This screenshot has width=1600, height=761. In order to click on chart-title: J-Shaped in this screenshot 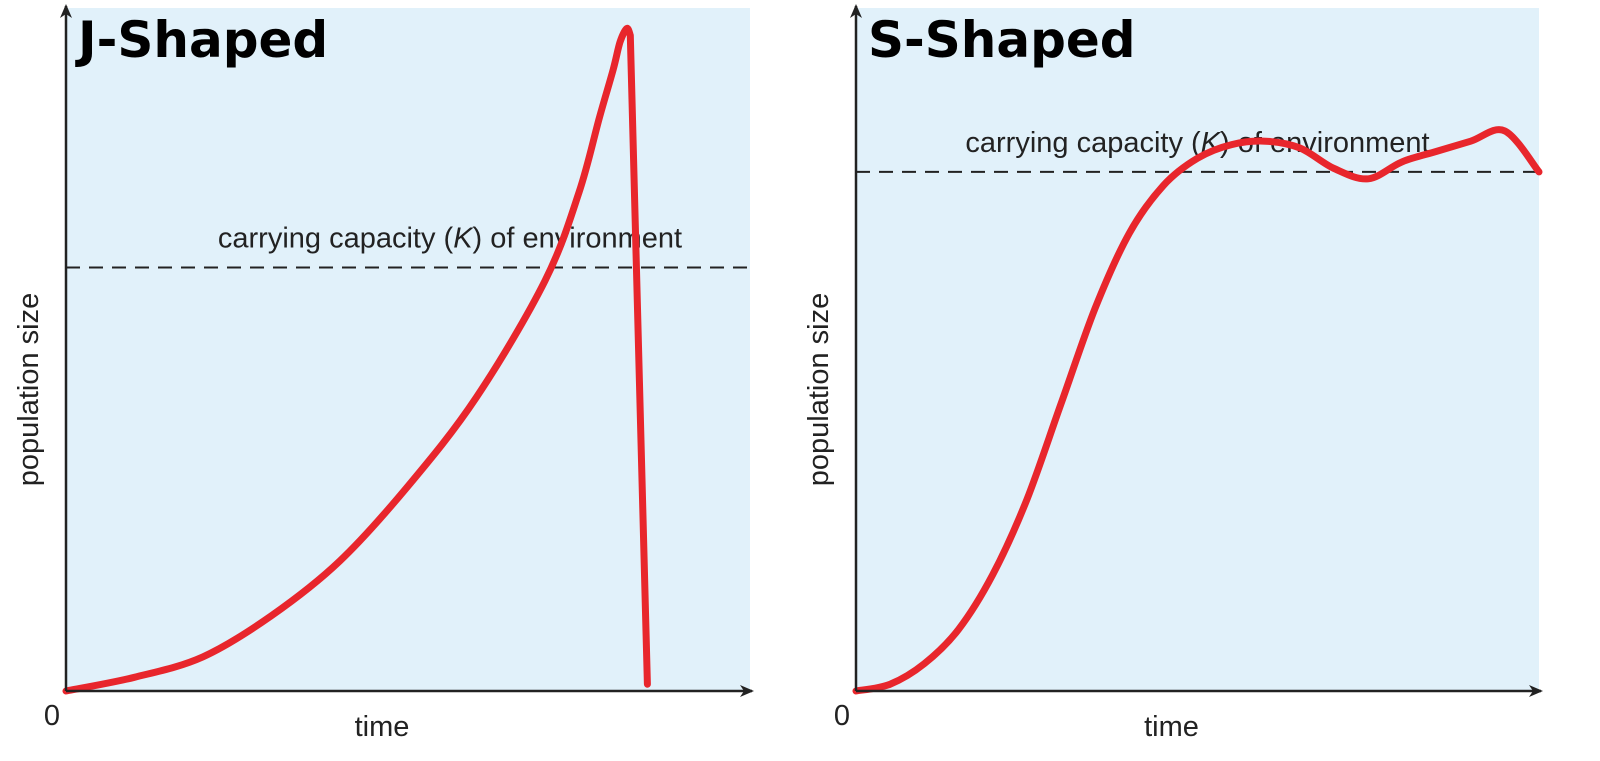, I will do `click(201, 40)`.